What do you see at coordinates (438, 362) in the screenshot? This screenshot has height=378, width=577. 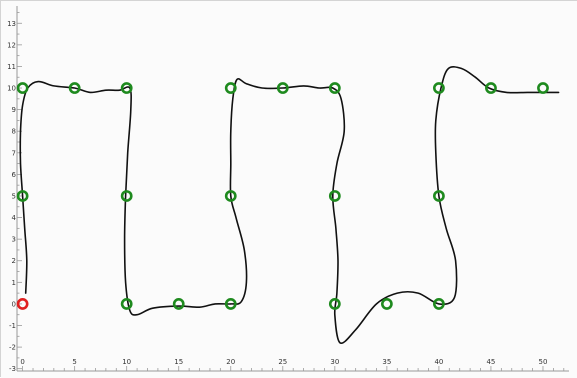 I see `x-tick-label: 40` at bounding box center [438, 362].